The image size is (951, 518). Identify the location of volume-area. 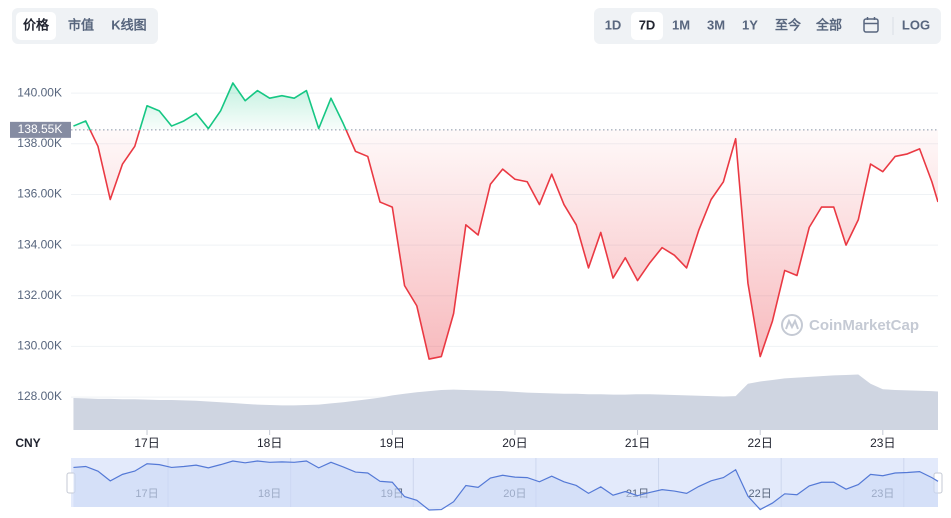
(505, 402).